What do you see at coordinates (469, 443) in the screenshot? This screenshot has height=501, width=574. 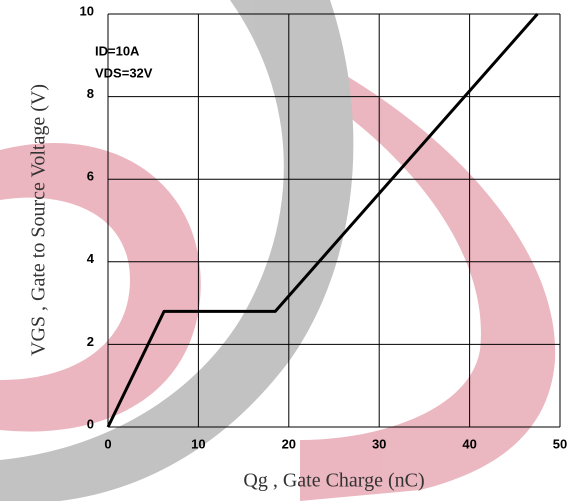 I see `x-tick-label: 40` at bounding box center [469, 443].